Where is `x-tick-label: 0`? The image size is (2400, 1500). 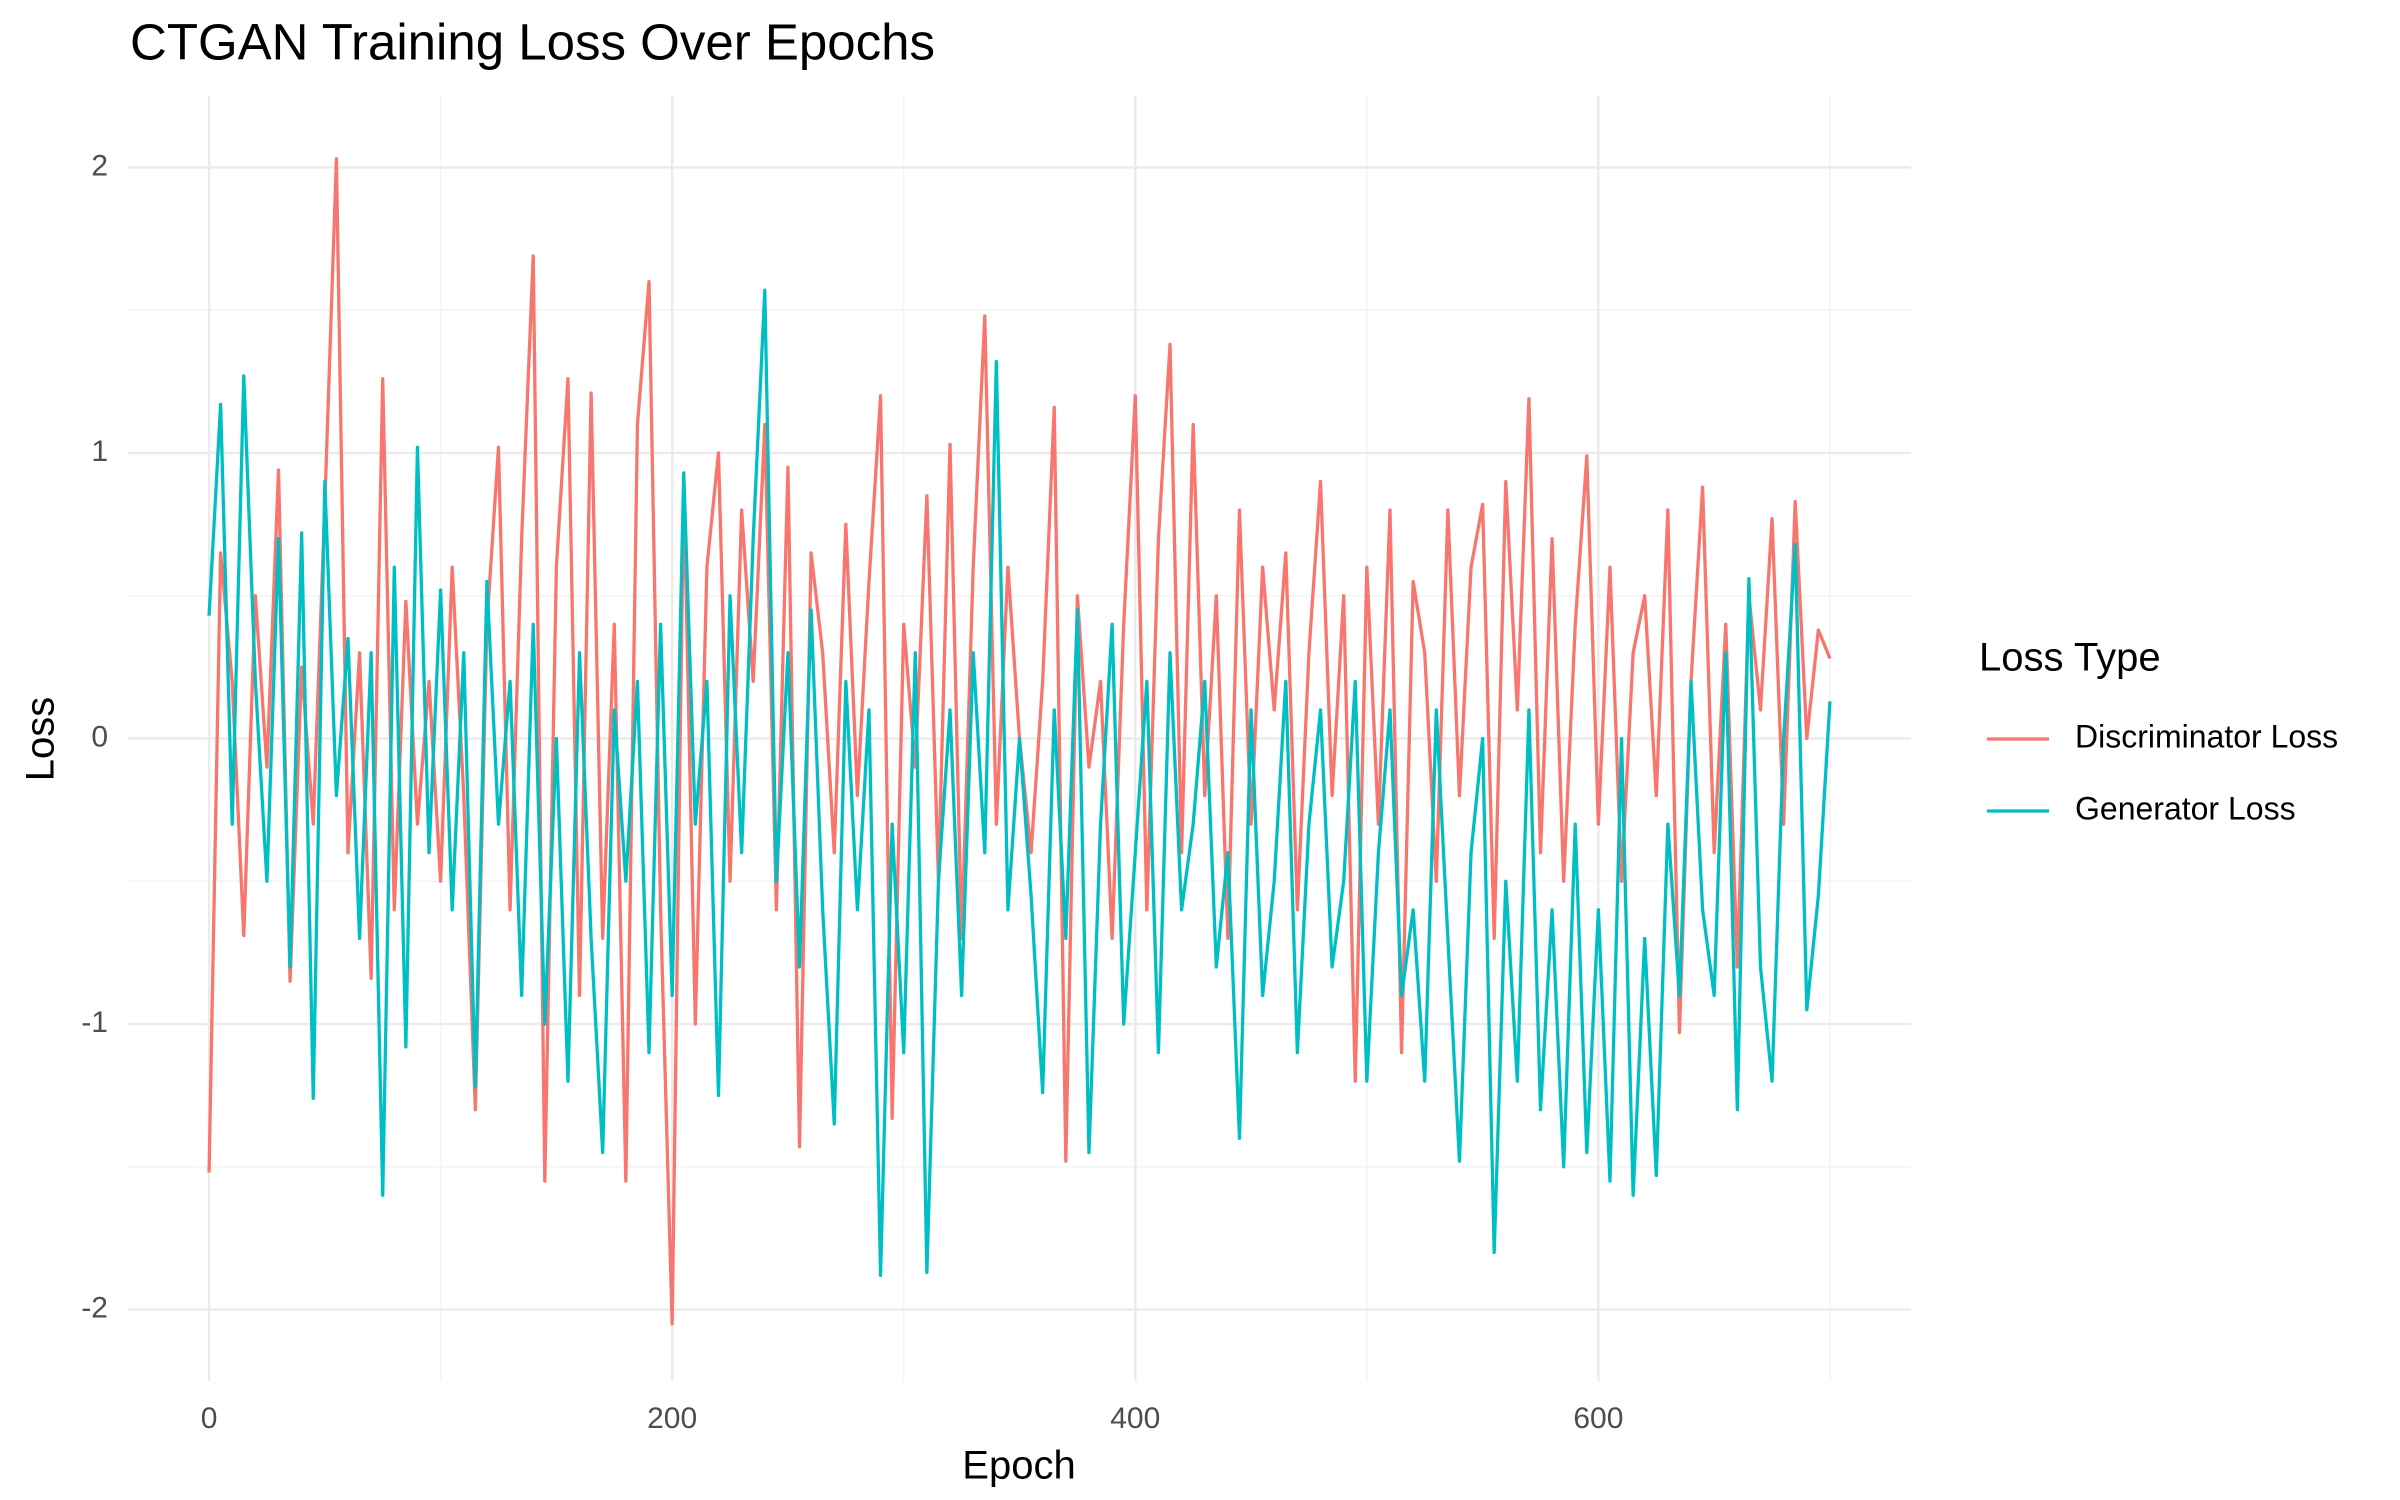 x-tick-label: 0 is located at coordinates (209, 1418).